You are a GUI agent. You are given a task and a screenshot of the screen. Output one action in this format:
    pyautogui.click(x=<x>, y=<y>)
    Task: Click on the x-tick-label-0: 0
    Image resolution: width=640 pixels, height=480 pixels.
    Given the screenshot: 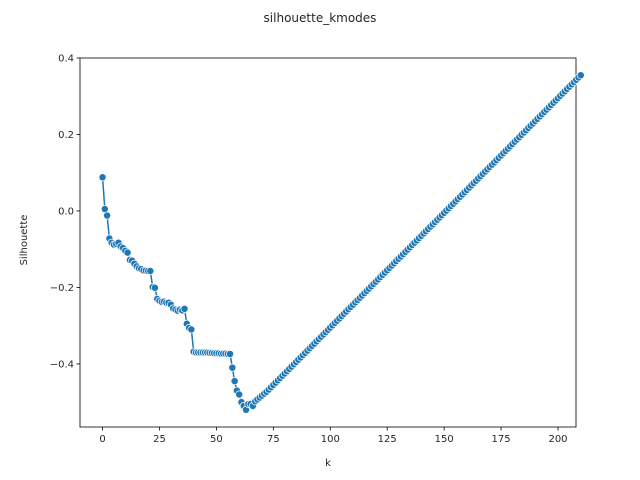 What is the action you would take?
    pyautogui.click(x=102, y=439)
    